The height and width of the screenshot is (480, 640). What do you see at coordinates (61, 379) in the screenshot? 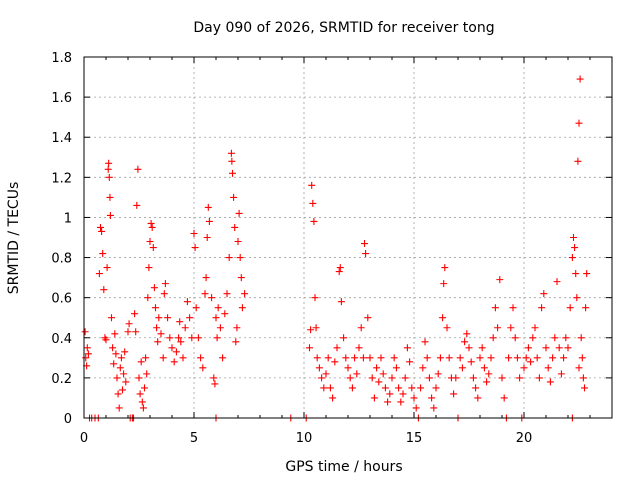
I see `y-tick-label: 0.2` at bounding box center [61, 379].